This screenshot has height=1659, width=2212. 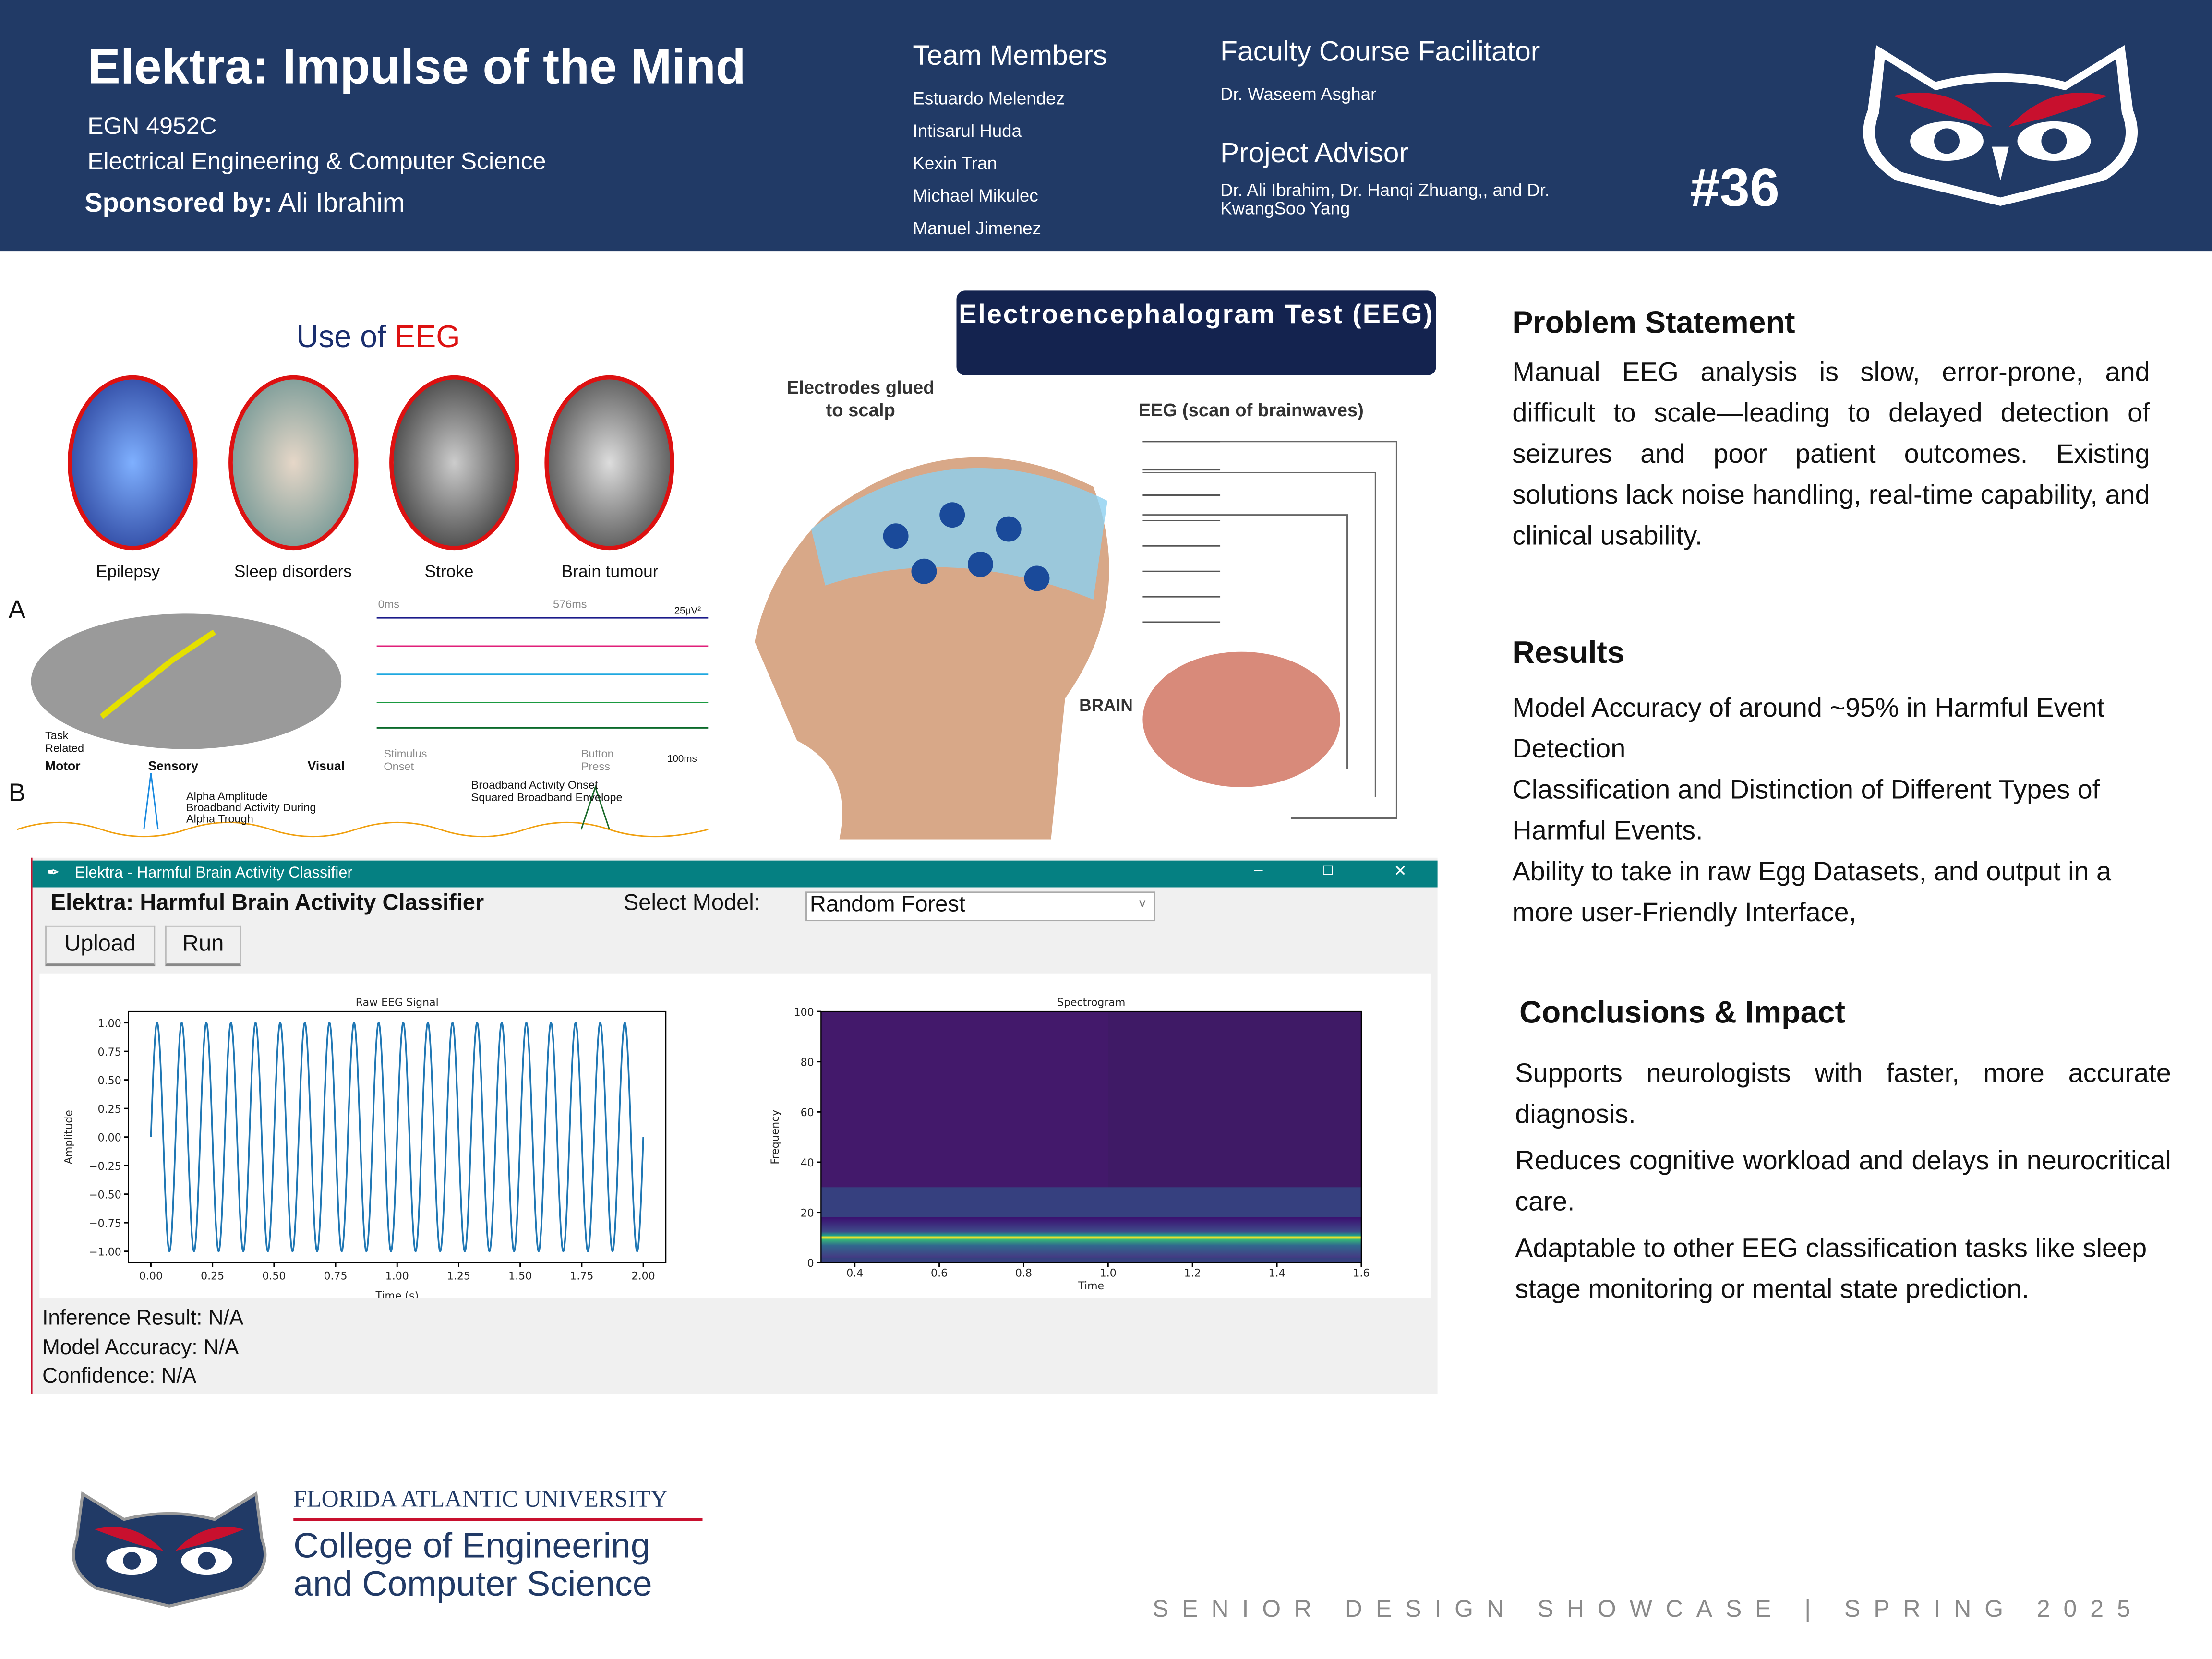 I want to click on onset-label: Broadband Activity Onset, so click(x=534, y=785).